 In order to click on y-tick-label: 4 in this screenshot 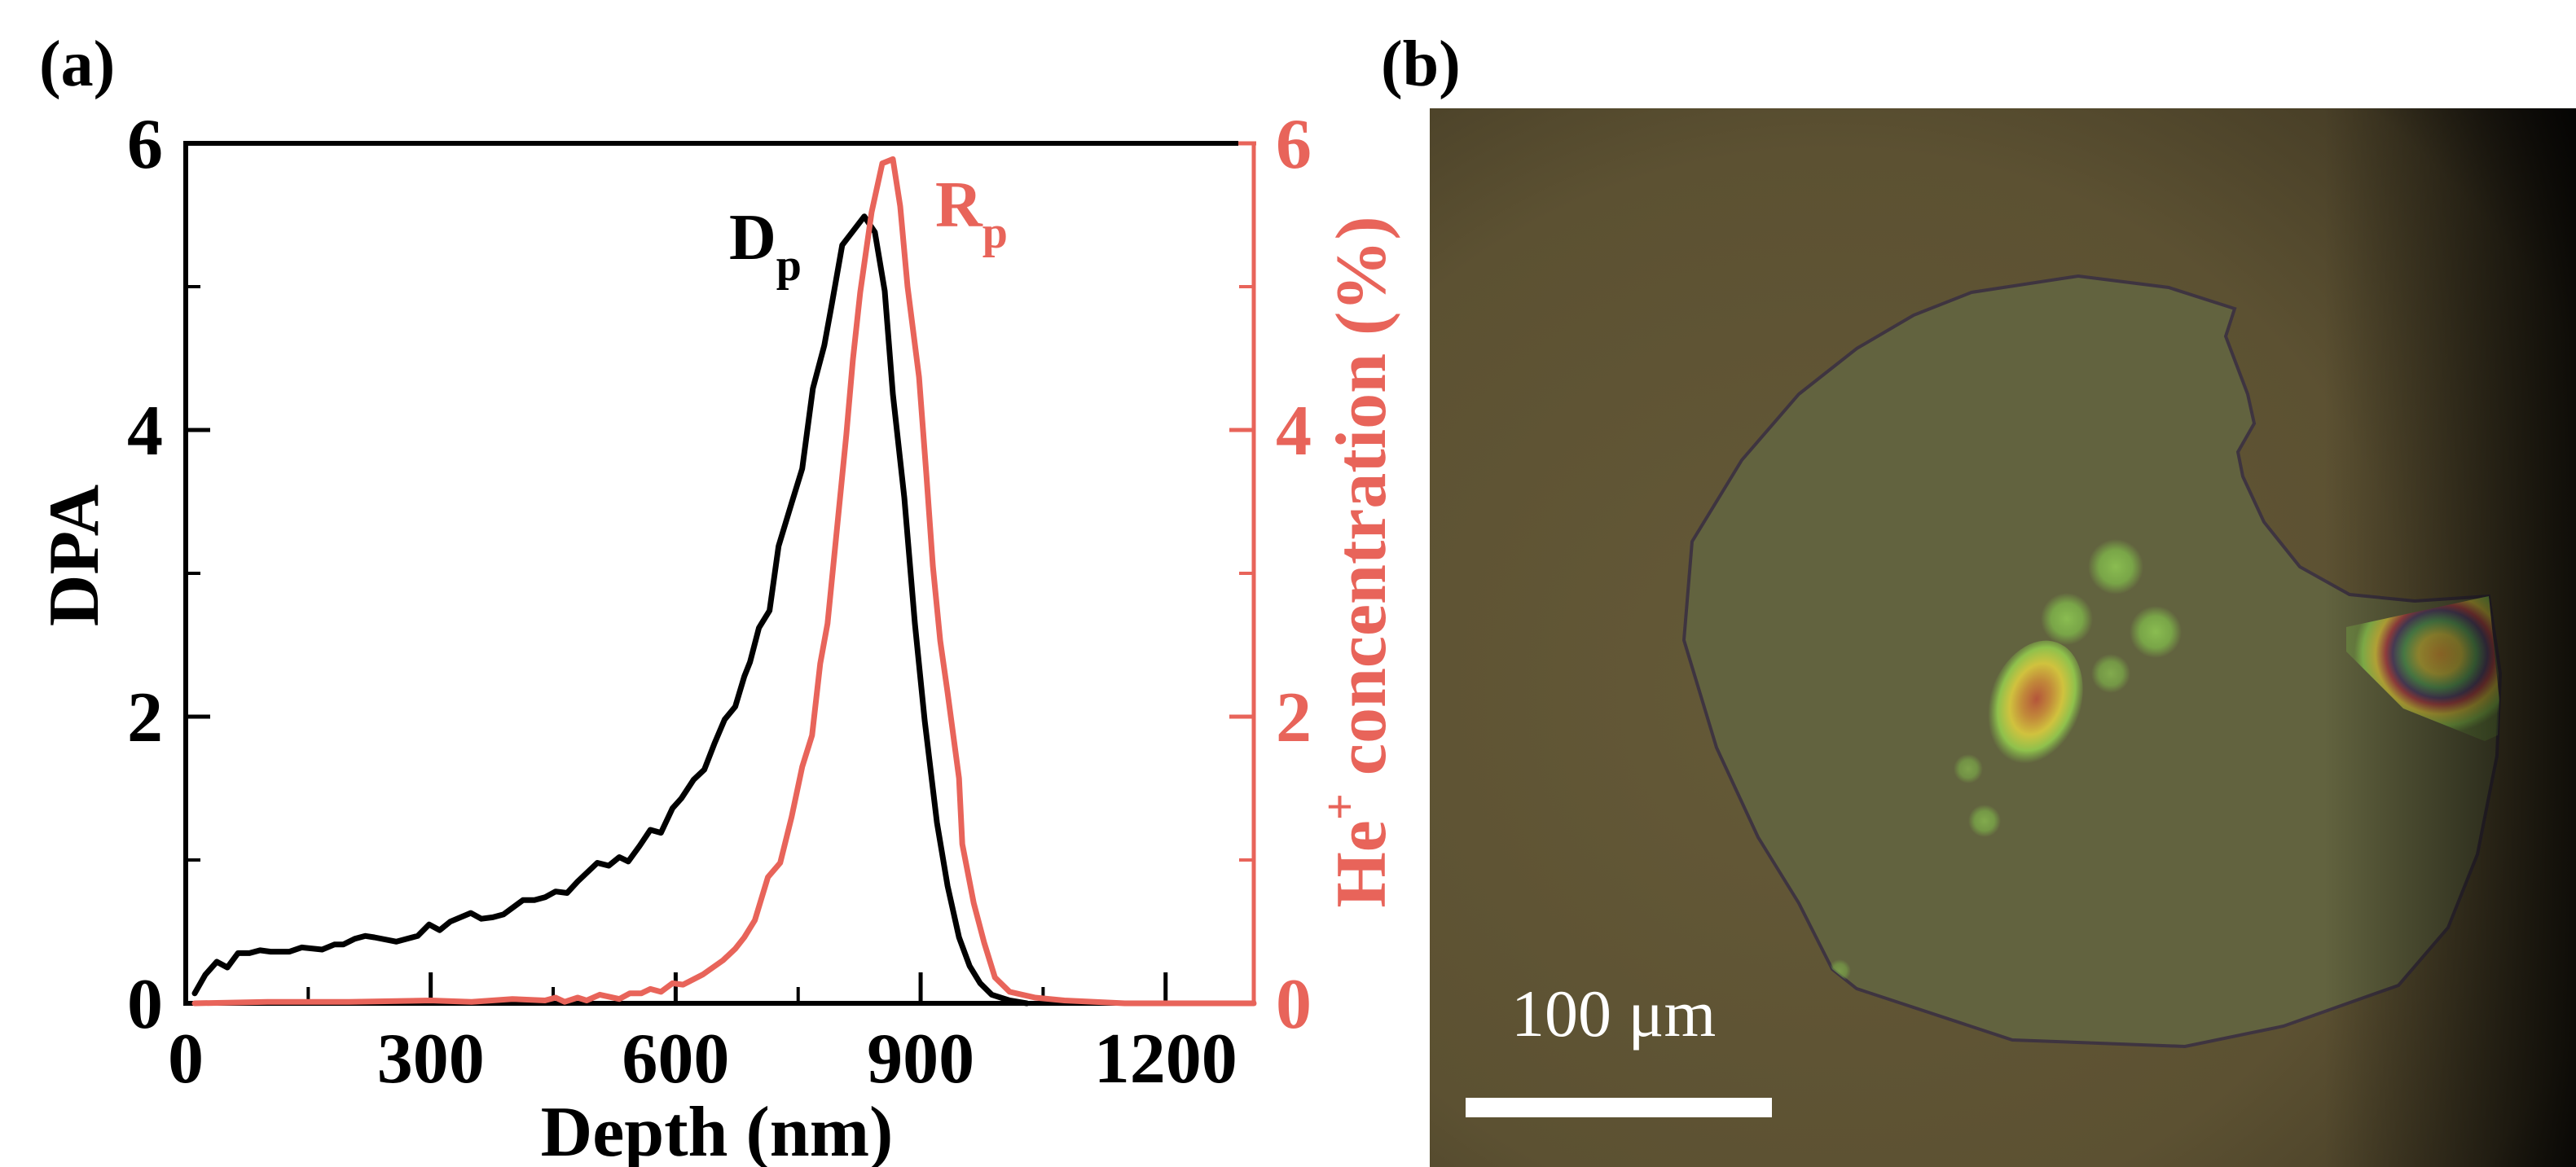, I will do `click(145, 432)`.